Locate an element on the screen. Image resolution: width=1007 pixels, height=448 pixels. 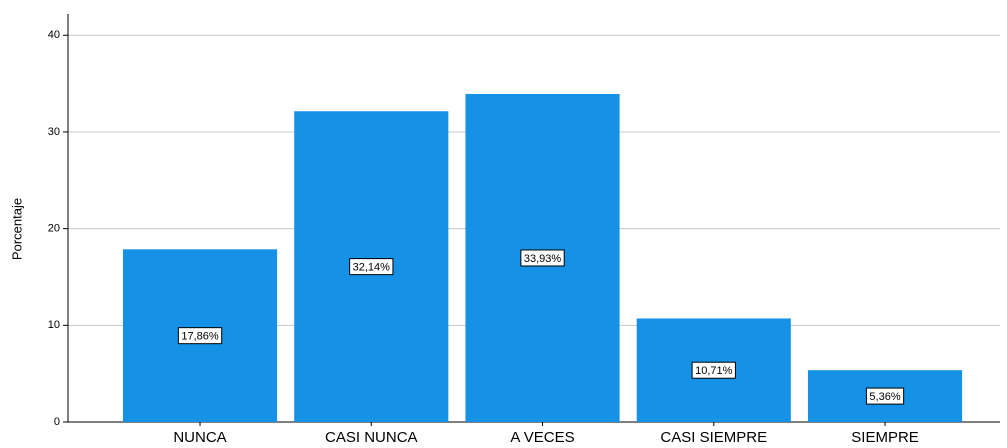
value-label: 5,36% is located at coordinates (884, 397).